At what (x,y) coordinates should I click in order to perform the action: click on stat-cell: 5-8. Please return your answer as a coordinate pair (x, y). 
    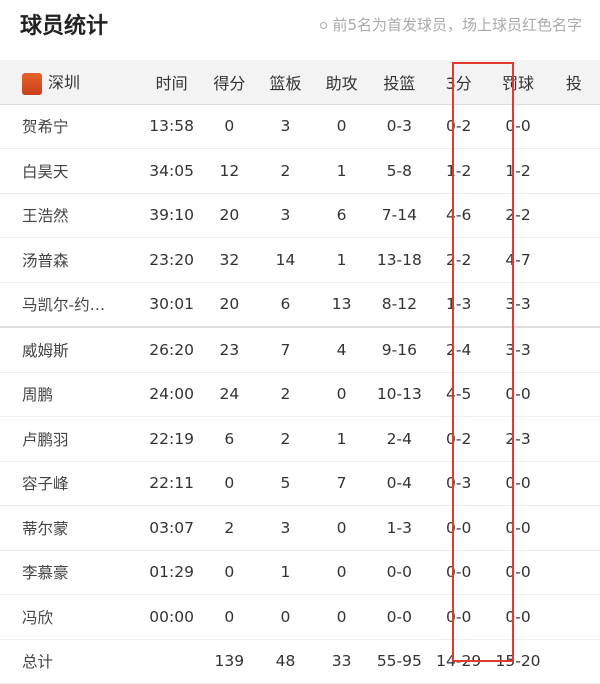
    Looking at the image, I should click on (399, 170).